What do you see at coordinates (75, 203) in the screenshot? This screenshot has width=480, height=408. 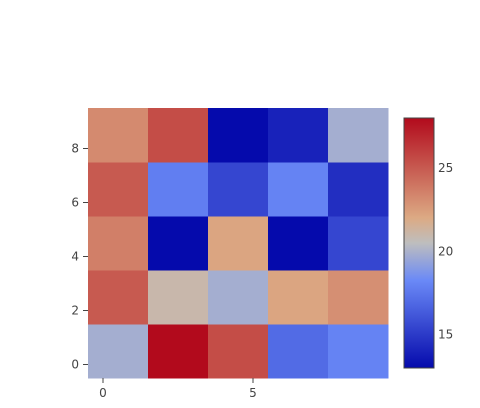 I see `y-tick-label: 6` at bounding box center [75, 203].